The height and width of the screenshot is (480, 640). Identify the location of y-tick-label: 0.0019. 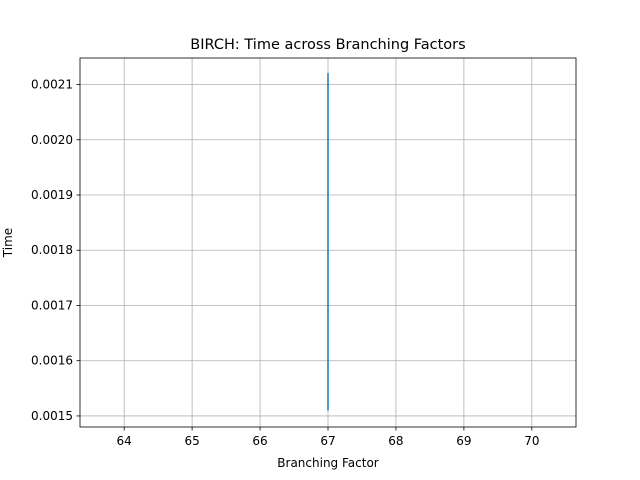
(52, 195).